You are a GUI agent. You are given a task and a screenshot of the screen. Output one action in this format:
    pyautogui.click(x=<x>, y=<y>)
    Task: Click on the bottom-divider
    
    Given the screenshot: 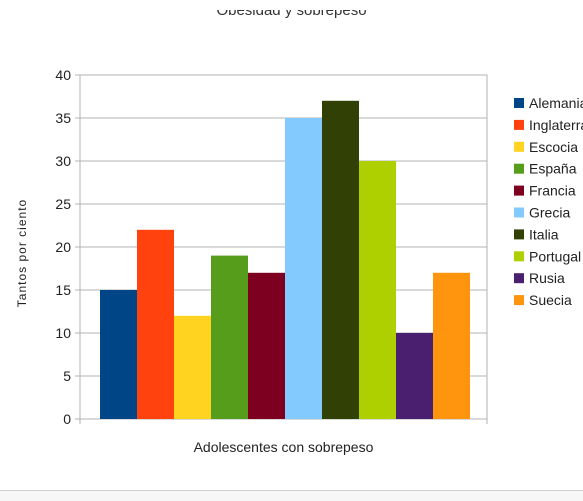 What is the action you would take?
    pyautogui.click(x=291, y=495)
    